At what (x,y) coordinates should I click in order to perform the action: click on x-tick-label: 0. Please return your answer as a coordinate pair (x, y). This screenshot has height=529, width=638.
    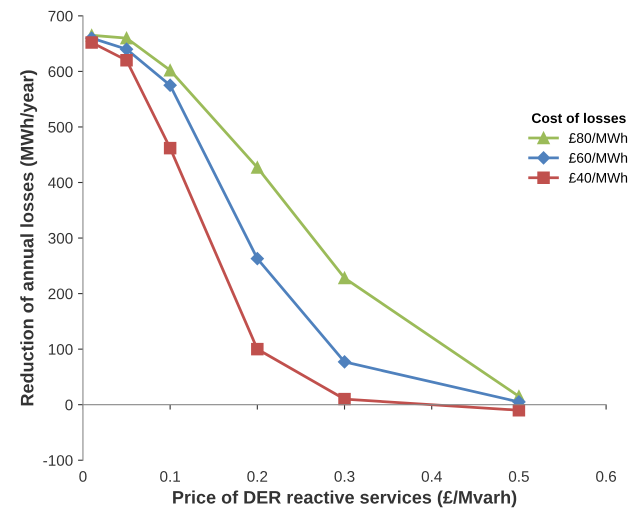
    Looking at the image, I should click on (83, 476).